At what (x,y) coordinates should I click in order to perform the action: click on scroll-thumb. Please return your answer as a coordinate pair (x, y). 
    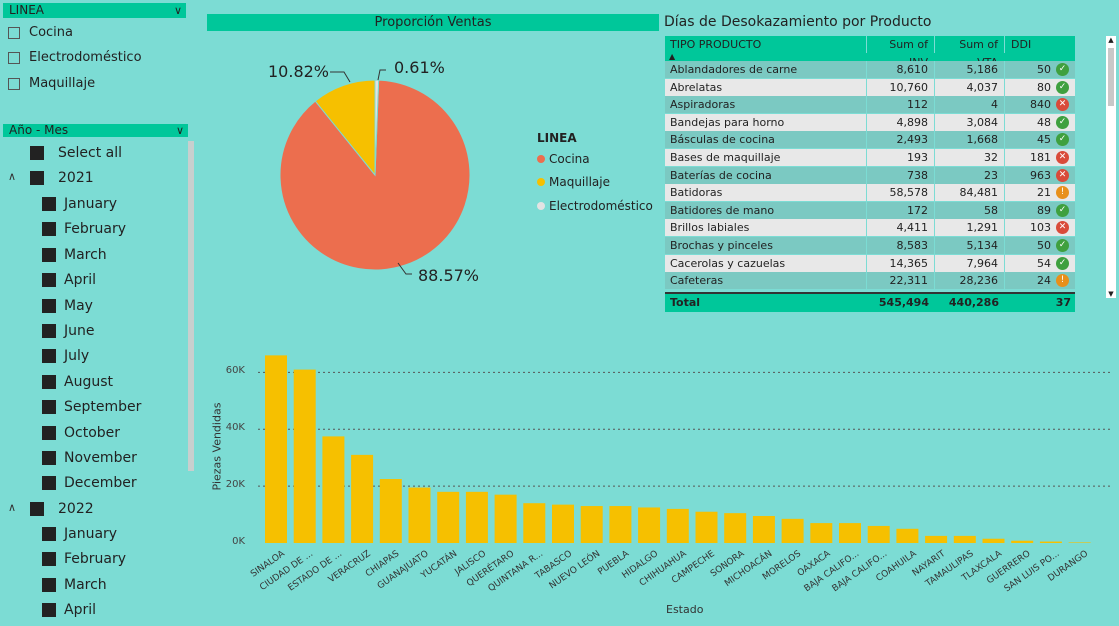
    Looking at the image, I should click on (1111, 77).